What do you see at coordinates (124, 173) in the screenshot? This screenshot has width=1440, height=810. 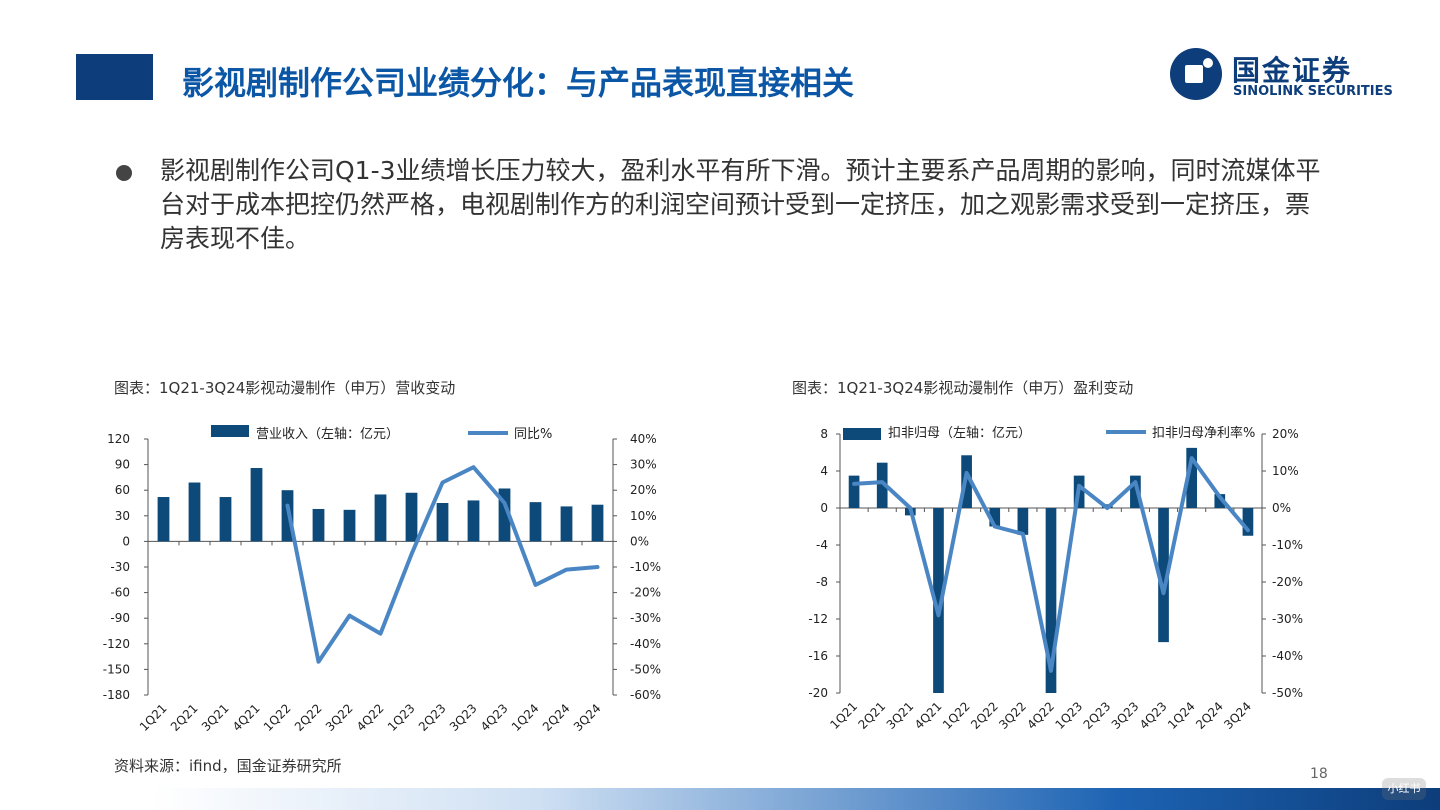 I see `bullet-icon` at bounding box center [124, 173].